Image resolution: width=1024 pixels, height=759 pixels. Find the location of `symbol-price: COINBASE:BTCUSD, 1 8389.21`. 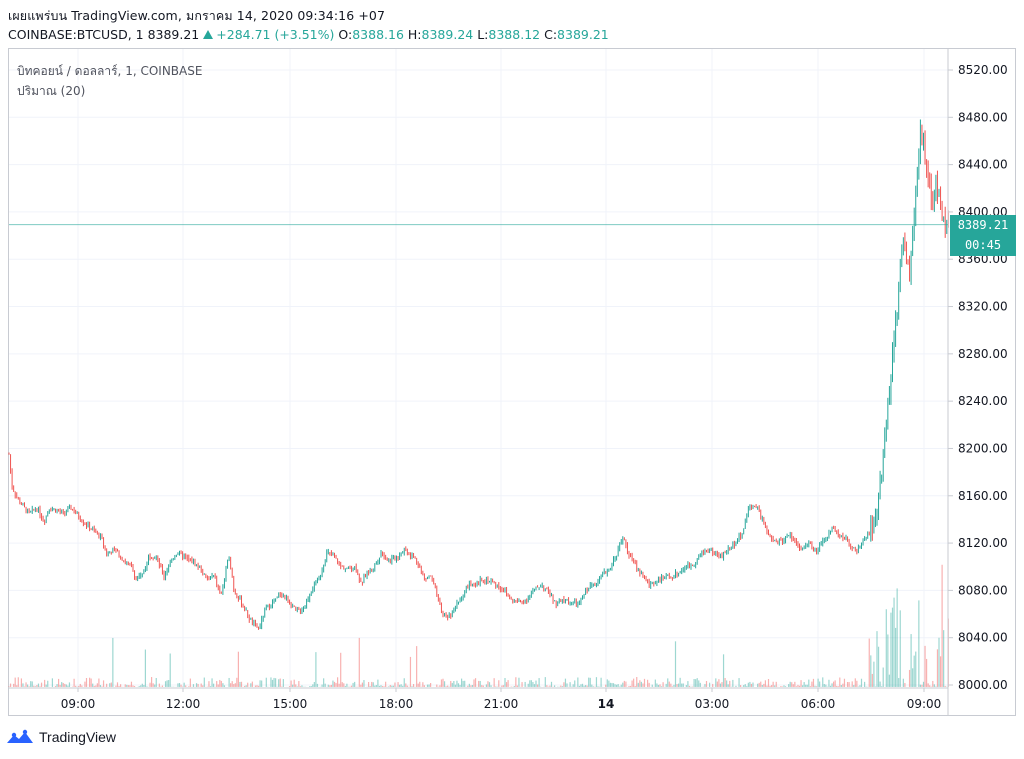

symbol-price: COINBASE:BTCUSD, 1 8389.21 is located at coordinates (104, 34).